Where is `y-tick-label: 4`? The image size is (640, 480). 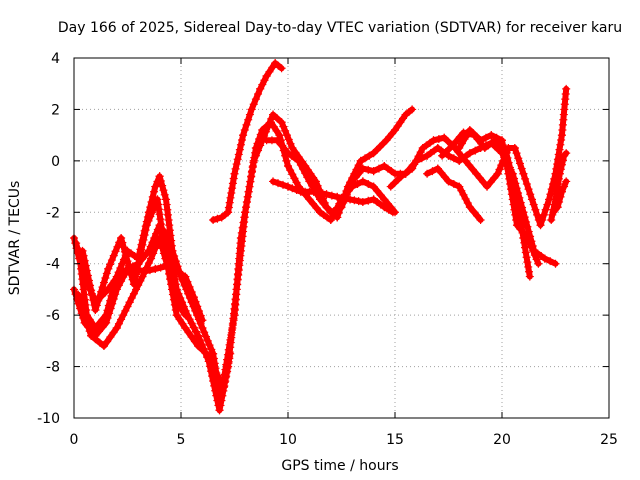 y-tick-label: 4 is located at coordinates (55, 59).